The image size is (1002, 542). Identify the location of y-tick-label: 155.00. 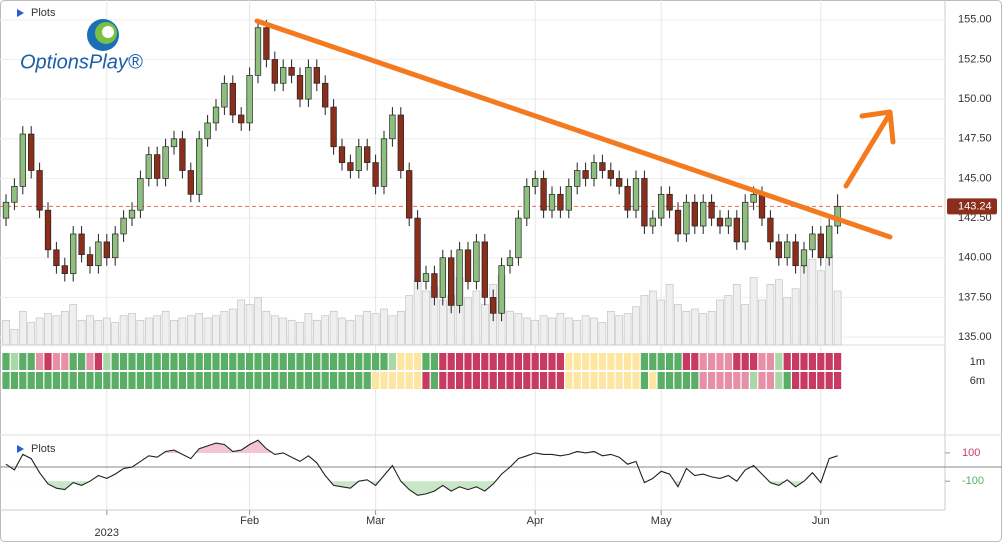
(975, 20).